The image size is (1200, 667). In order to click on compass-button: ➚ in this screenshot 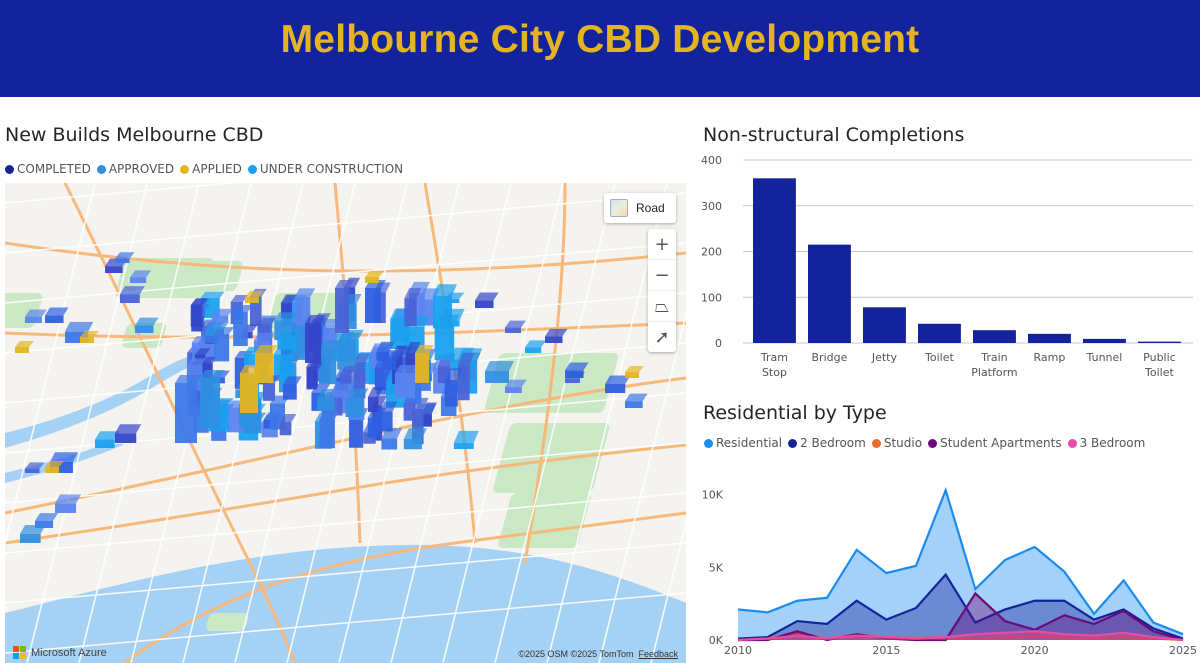, I will do `click(662, 337)`.